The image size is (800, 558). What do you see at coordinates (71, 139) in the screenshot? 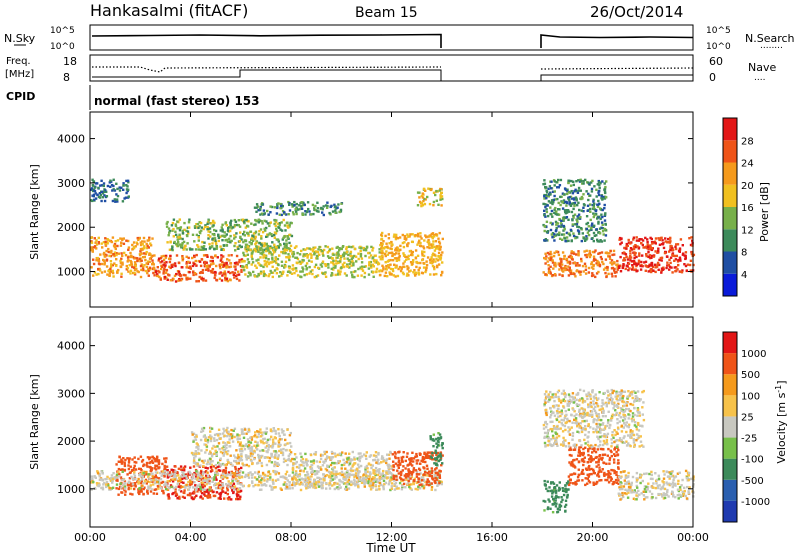
I see `y-tick-label: 4000` at bounding box center [71, 139].